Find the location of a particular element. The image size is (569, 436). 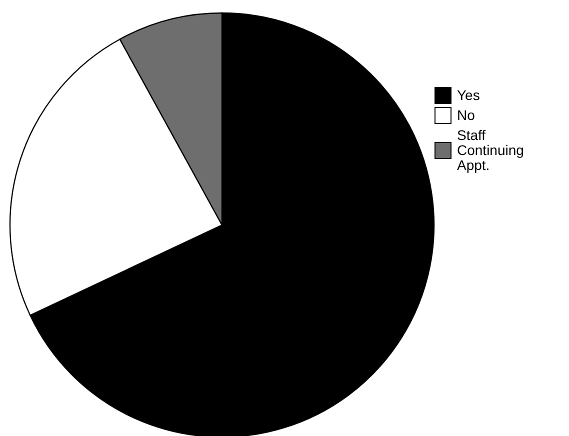

legend-label: No is located at coordinates (466, 115).